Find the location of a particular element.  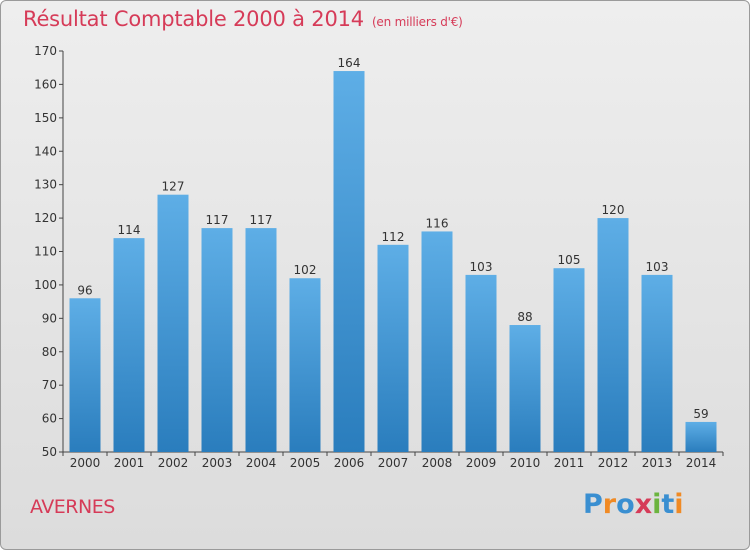

logo-letter: r is located at coordinates (609, 504).